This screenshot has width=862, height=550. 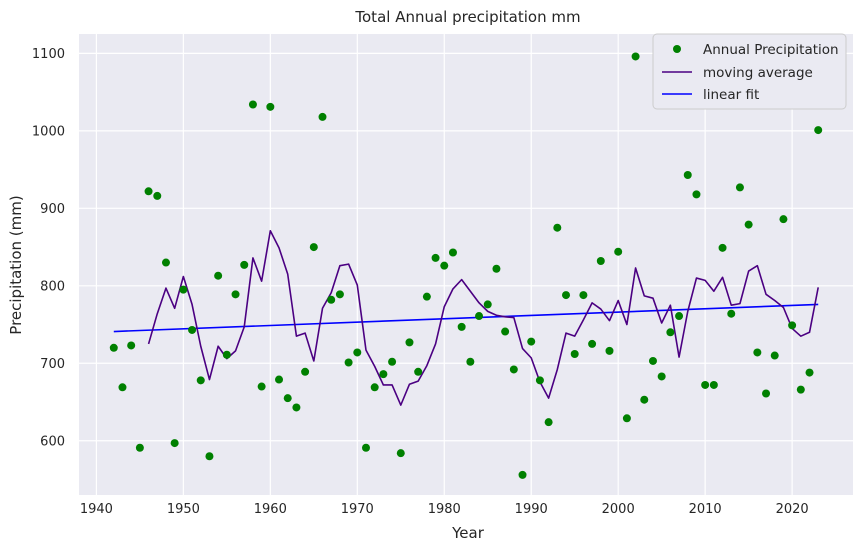 I want to click on linear-fit-layer, so click(x=466, y=318).